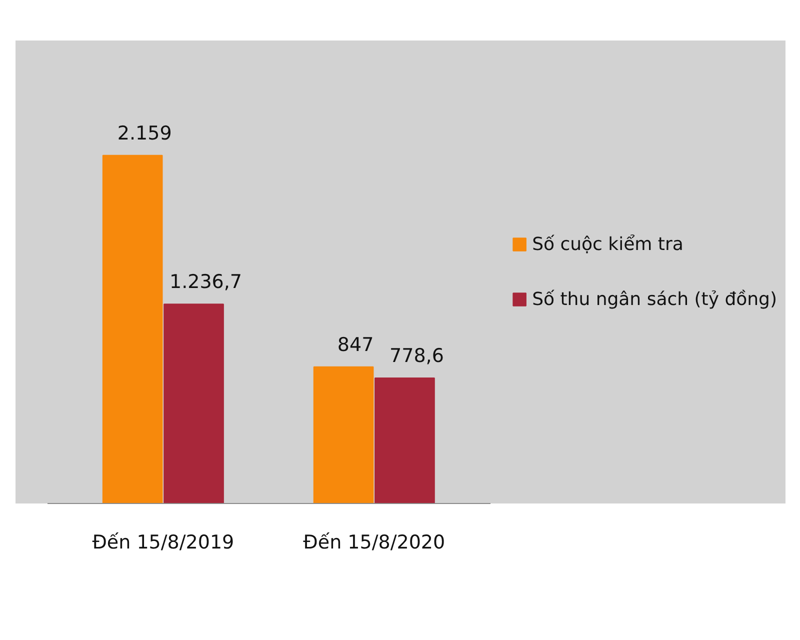  I want to click on legend-label: Số thu ngân sách (tỷ đồng), so click(654, 299).